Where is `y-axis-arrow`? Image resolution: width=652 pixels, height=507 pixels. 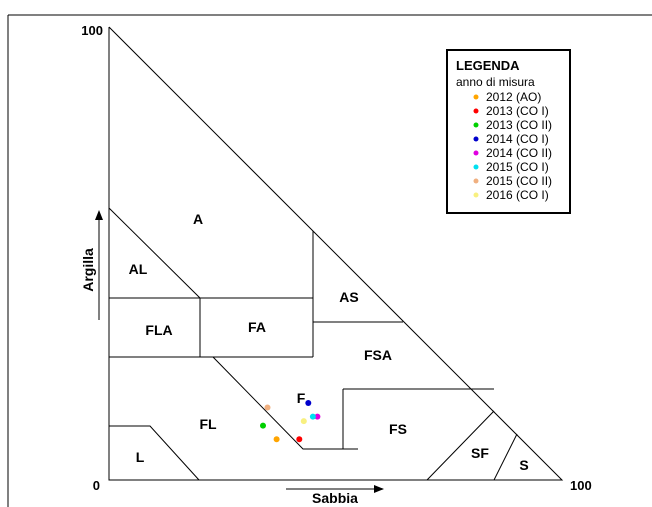
y-axis-arrow is located at coordinates (99, 265).